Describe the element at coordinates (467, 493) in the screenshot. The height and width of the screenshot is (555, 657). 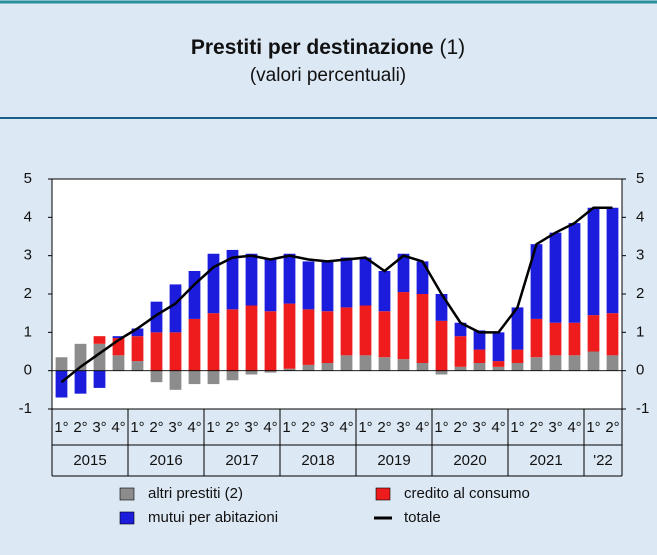
I see `legend-label: credito al consumo` at that location.